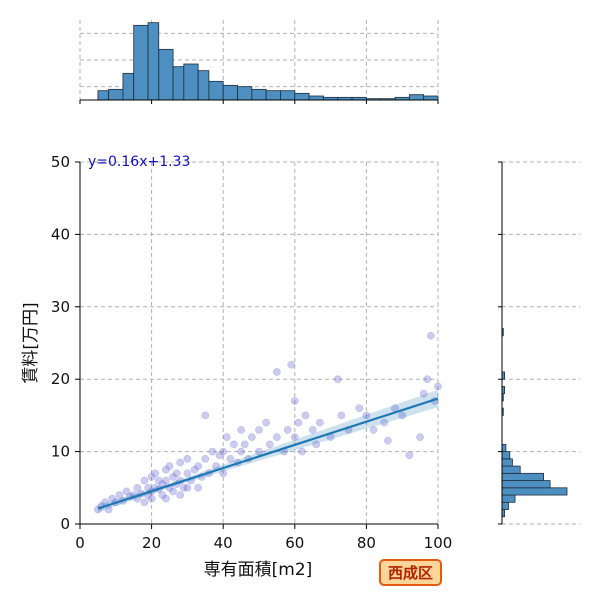 This screenshot has height=604, width=600. What do you see at coordinates (258, 570) in the screenshot?
I see `x-axis-label: 専有面積[m2]` at bounding box center [258, 570].